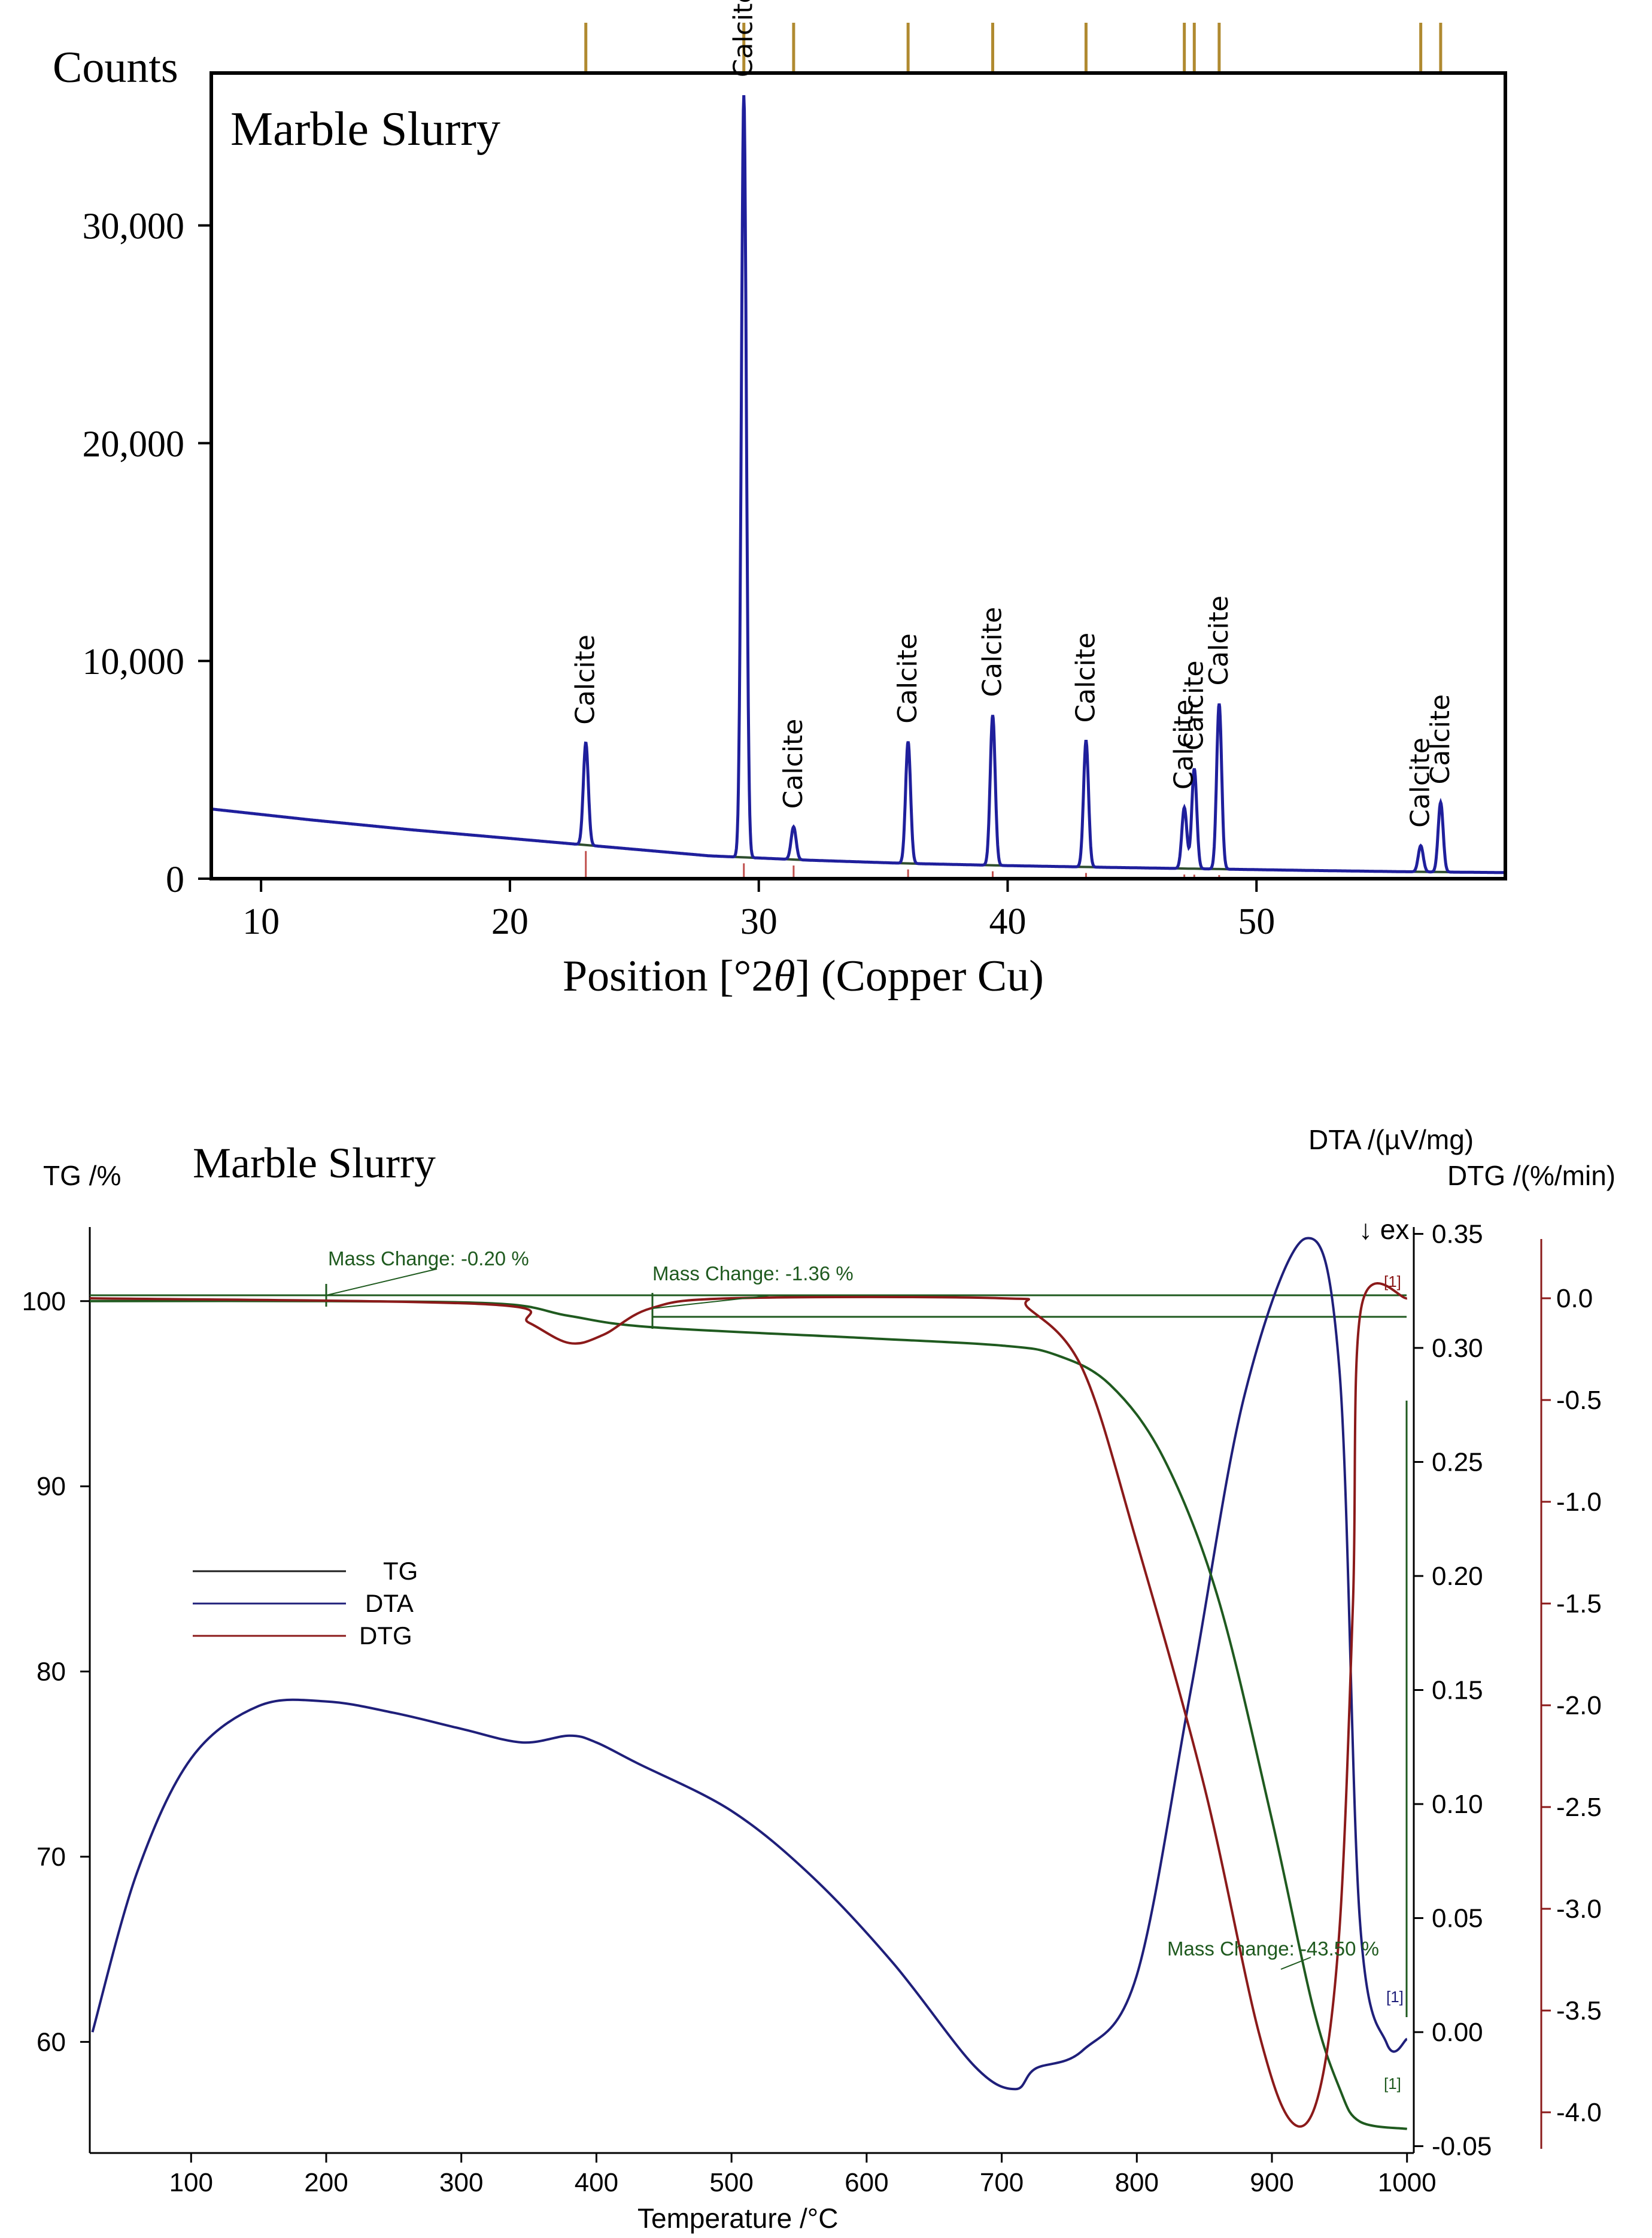  Describe the element at coordinates (385, 1635) in the screenshot. I see `ta-legend-dtg: DTG` at that location.